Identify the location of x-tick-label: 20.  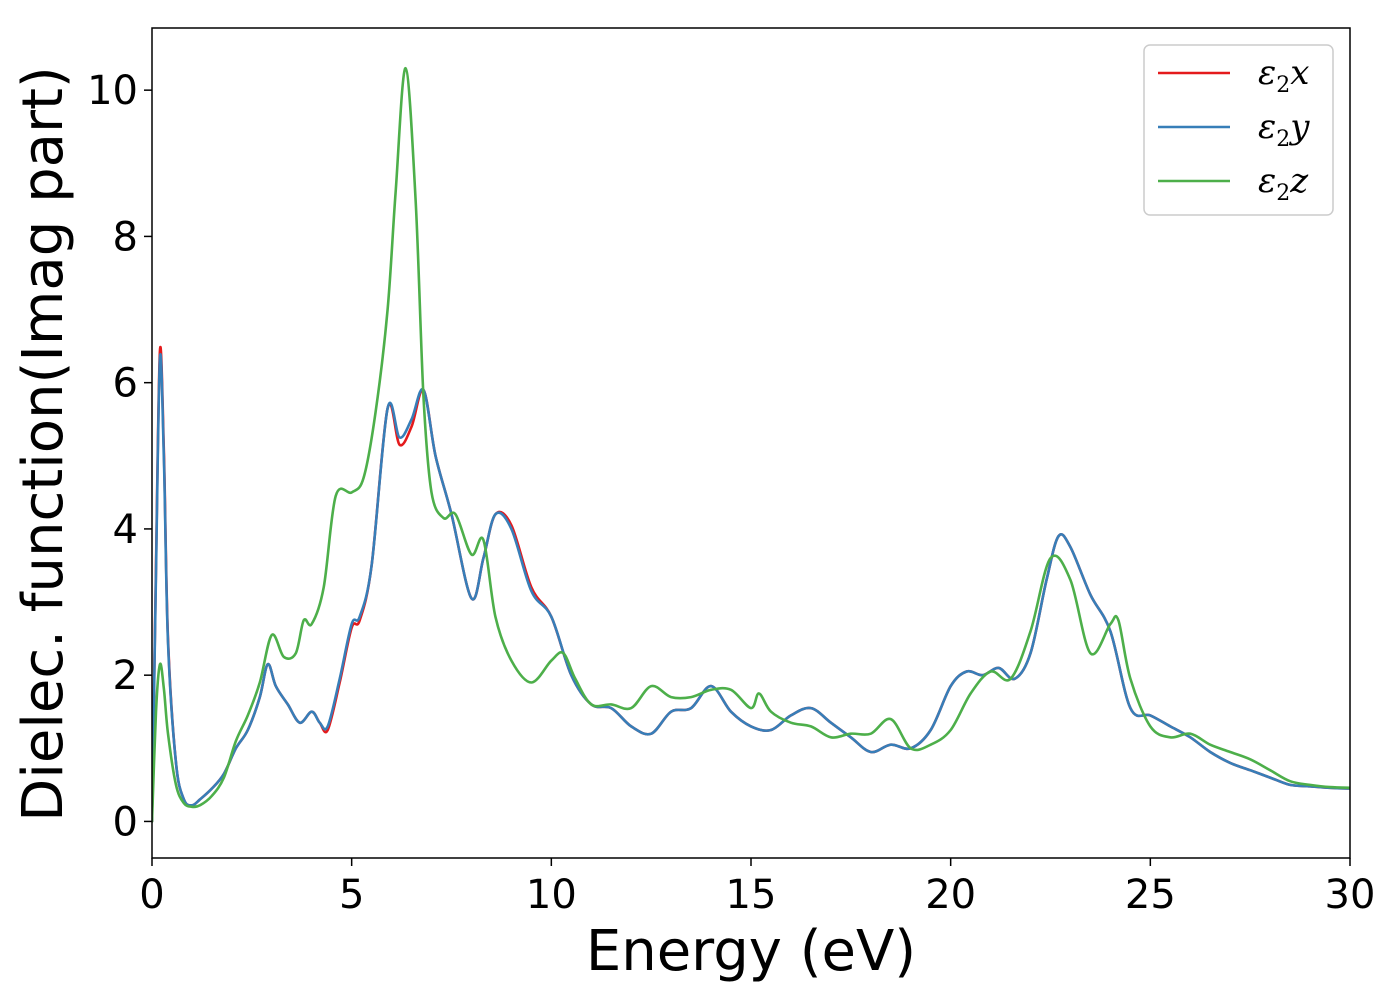
(950, 895).